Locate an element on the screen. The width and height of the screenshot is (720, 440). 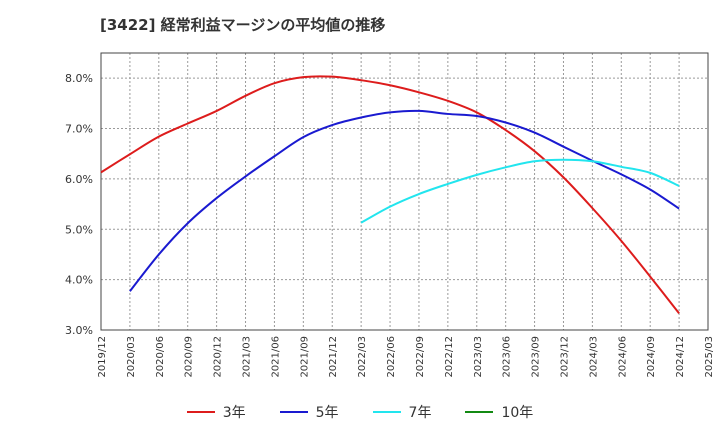
x-tick-label: 2024/09 is located at coordinates (651, 357).